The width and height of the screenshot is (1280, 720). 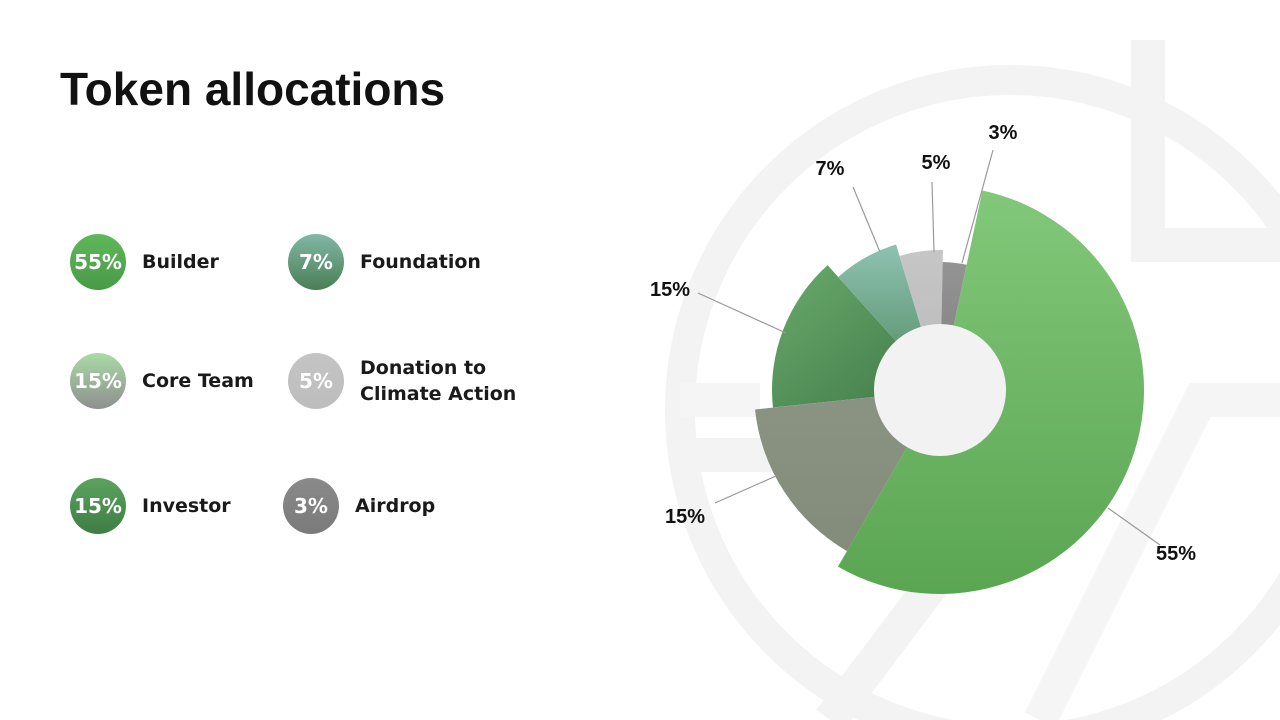 What do you see at coordinates (186, 506) in the screenshot?
I see `legend-label: Investor` at bounding box center [186, 506].